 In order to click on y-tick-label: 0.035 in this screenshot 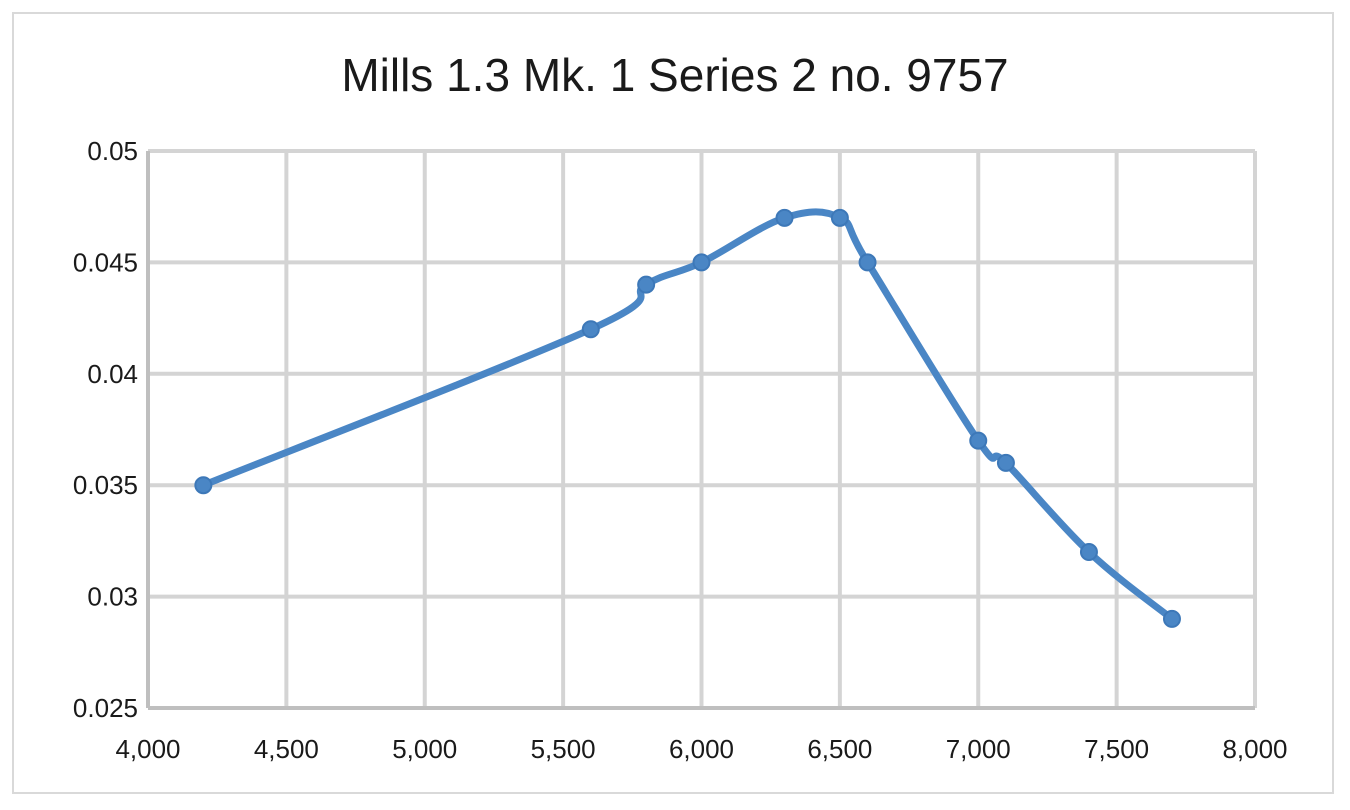, I will do `click(105, 485)`.